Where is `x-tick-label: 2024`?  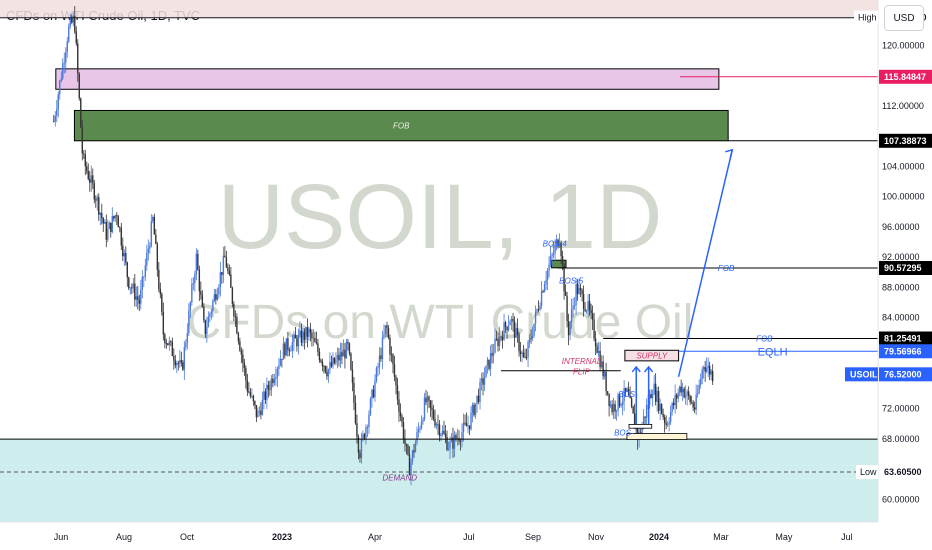 x-tick-label: 2024 is located at coordinates (659, 537).